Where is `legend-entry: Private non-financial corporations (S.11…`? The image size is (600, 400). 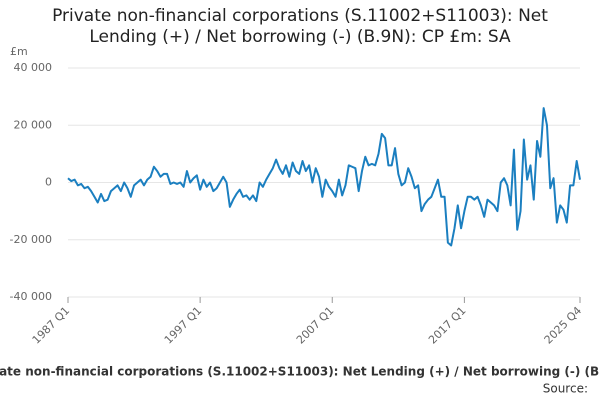
legend-entry: Private non-financial corporations (S.11… is located at coordinates (300, 372).